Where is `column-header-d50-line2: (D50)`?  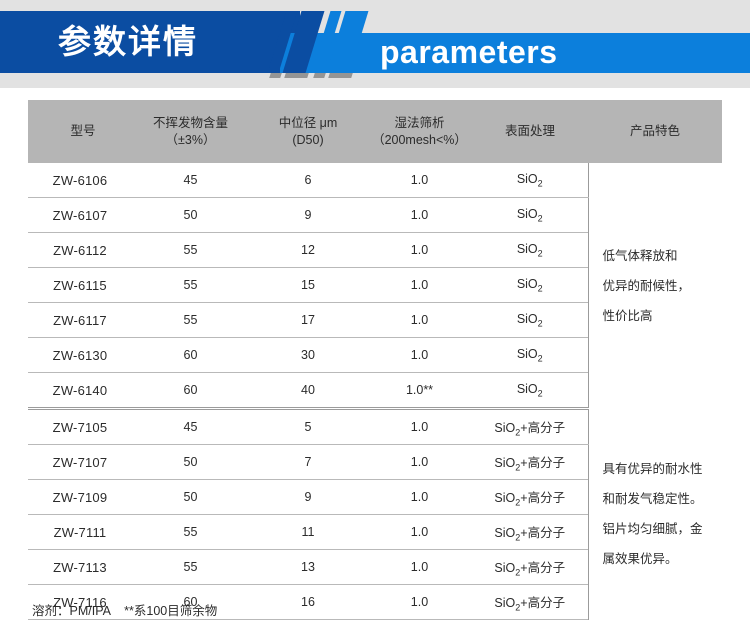 column-header-d50-line2: (D50) is located at coordinates (308, 139).